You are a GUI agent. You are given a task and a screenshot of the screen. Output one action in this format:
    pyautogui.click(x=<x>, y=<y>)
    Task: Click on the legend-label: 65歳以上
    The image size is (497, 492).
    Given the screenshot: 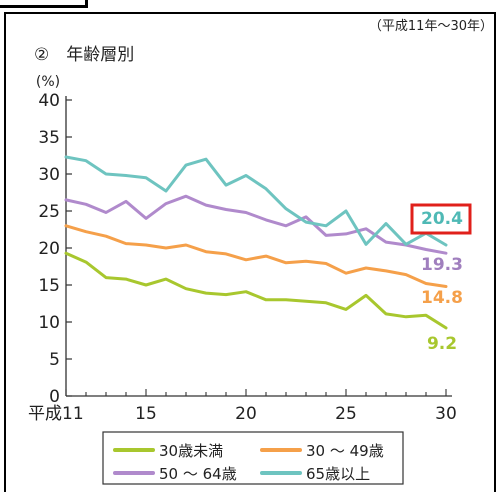 What is the action you would take?
    pyautogui.click(x=338, y=474)
    